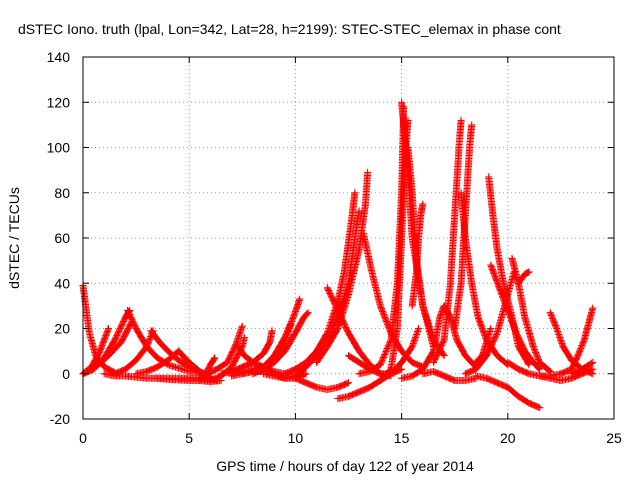 This screenshot has height=480, width=640. I want to click on y-tick-label: 40, so click(62, 283).